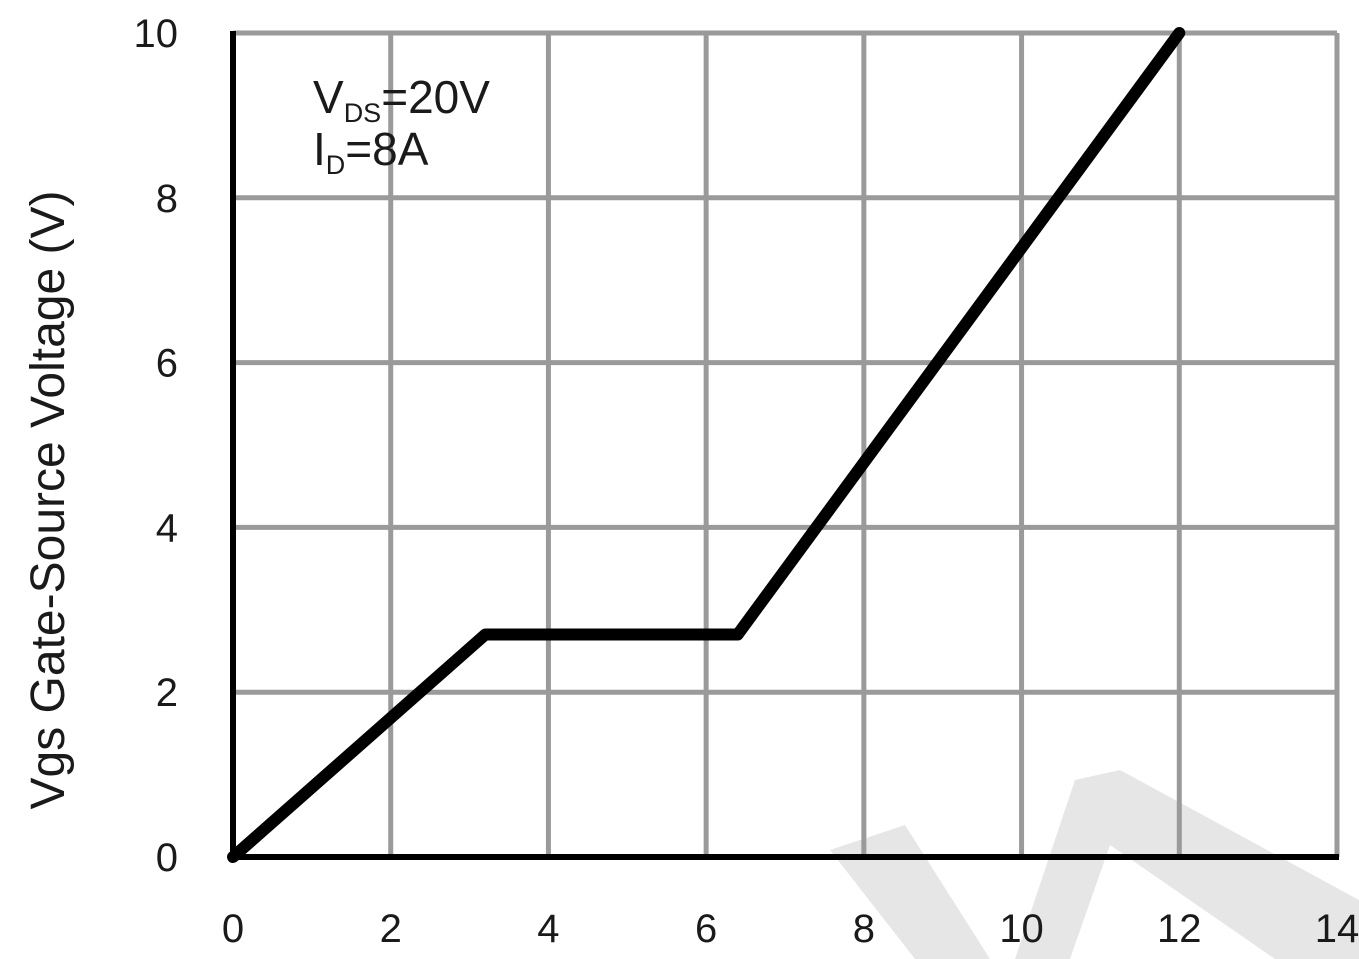  What do you see at coordinates (401, 99) in the screenshot?
I see `annotation-label: VDS=20V` at bounding box center [401, 99].